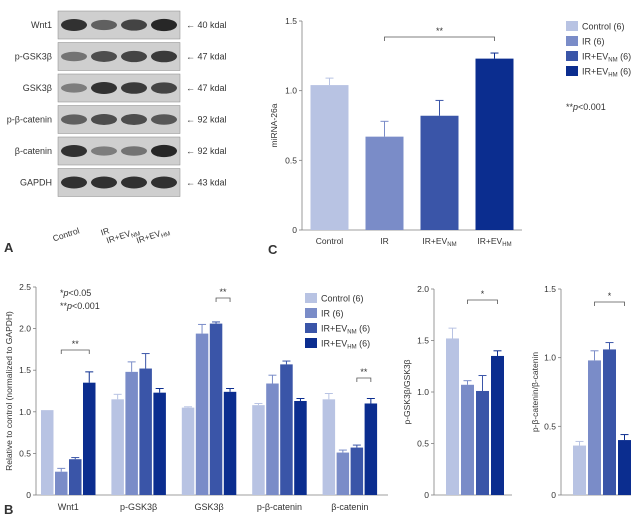  I want to click on significance-note: **p<0.001, so click(586, 107).